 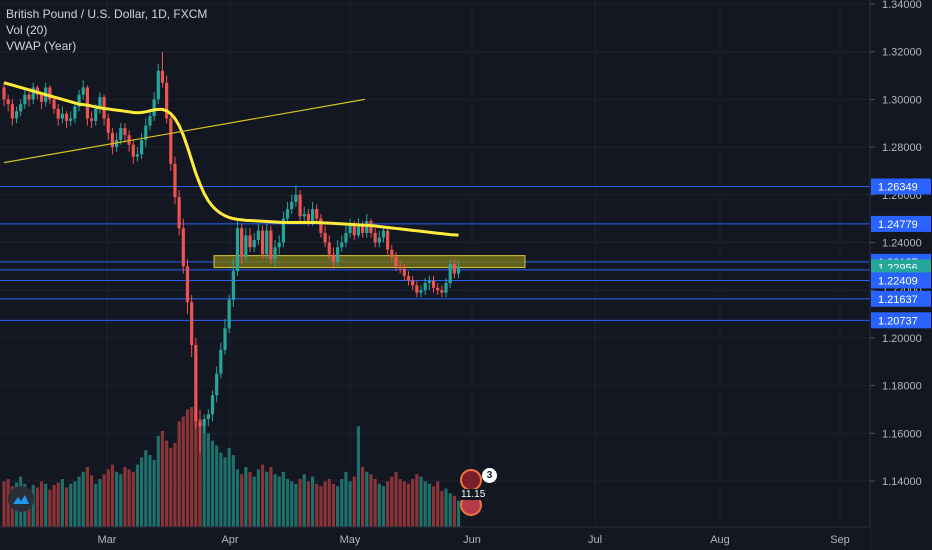 What do you see at coordinates (489, 475) in the screenshot?
I see `events-count-badge: 3` at bounding box center [489, 475].